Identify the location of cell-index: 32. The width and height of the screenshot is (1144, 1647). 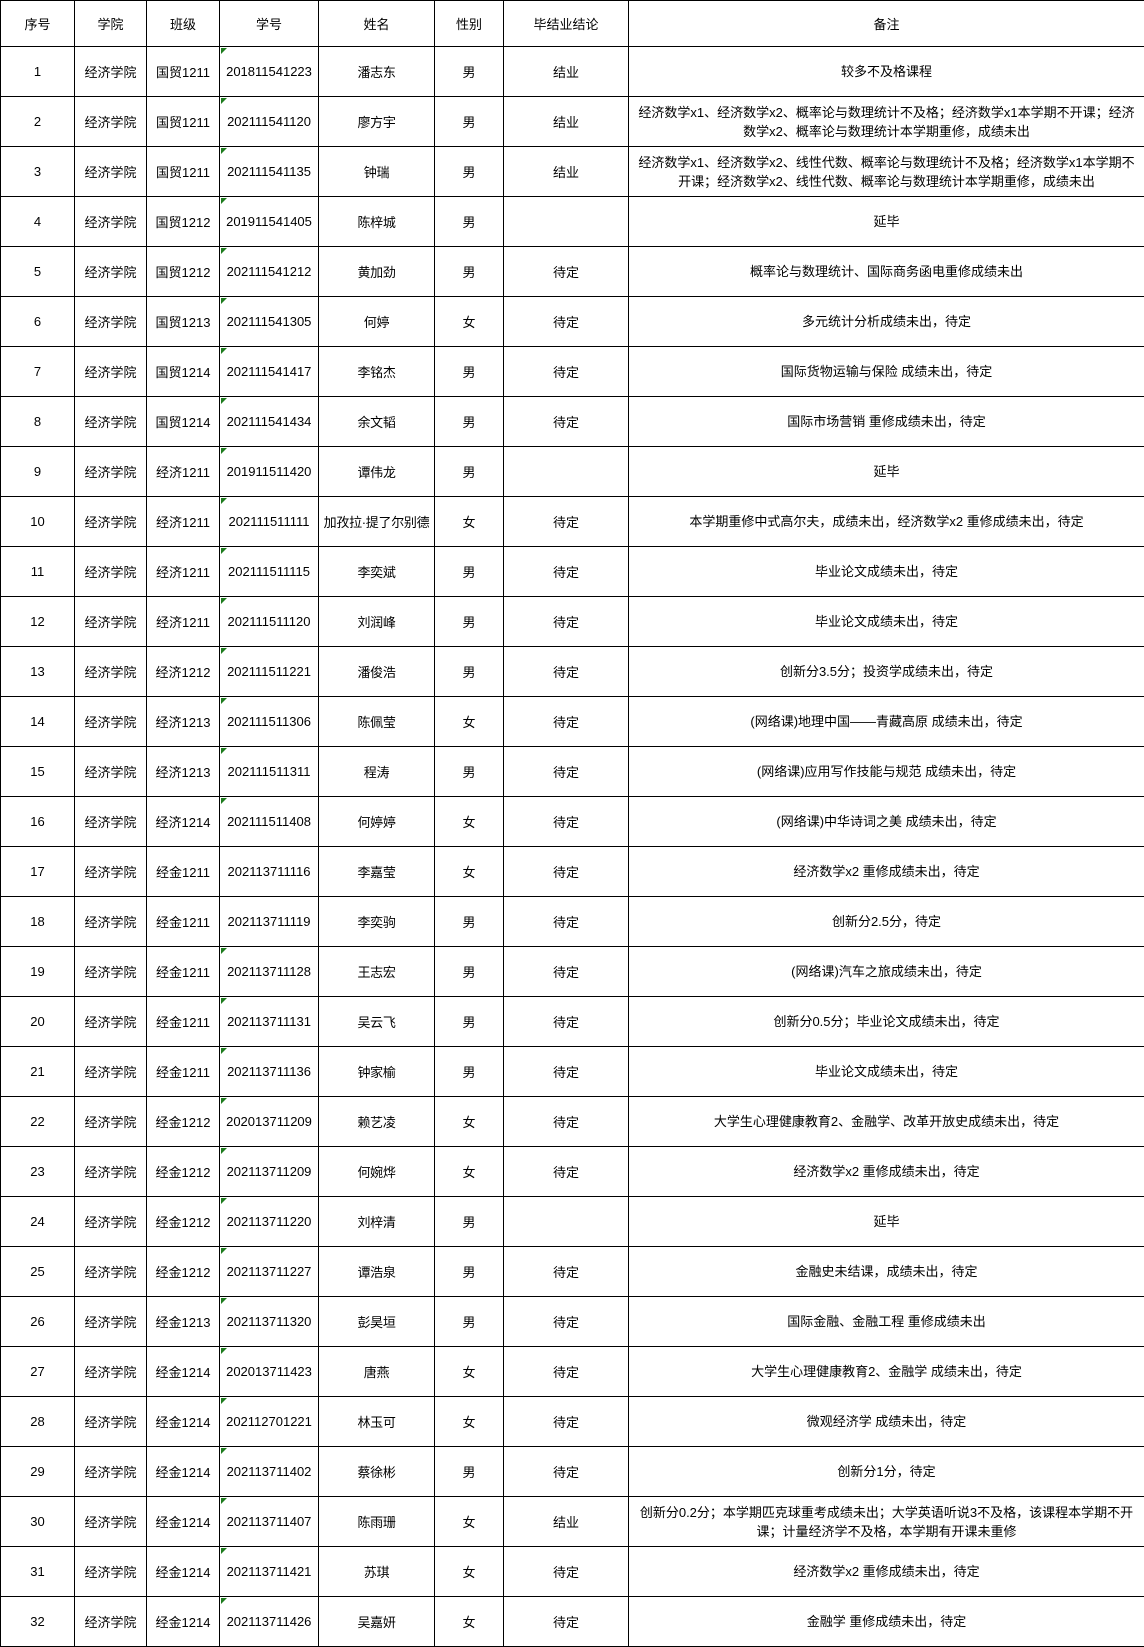
(38, 1622).